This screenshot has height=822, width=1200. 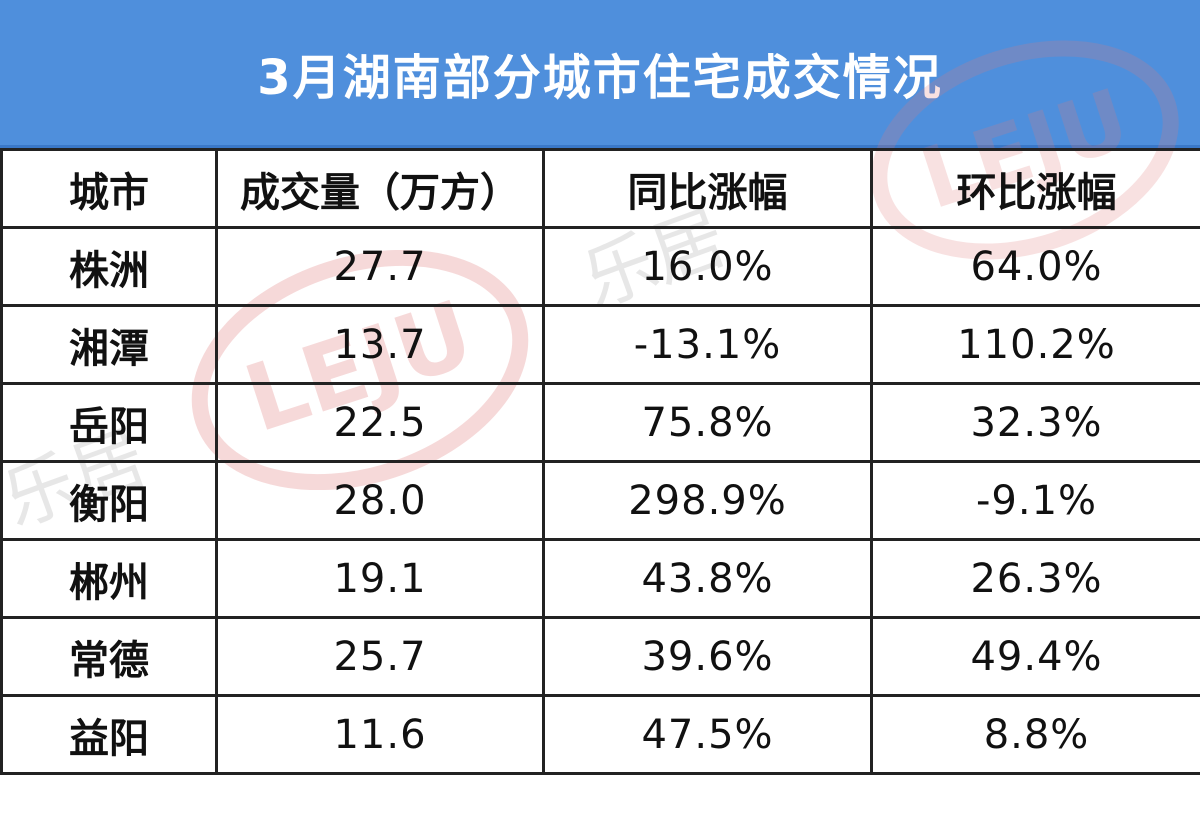 I want to click on cell-mom: 49.4%, so click(x=1035, y=656).